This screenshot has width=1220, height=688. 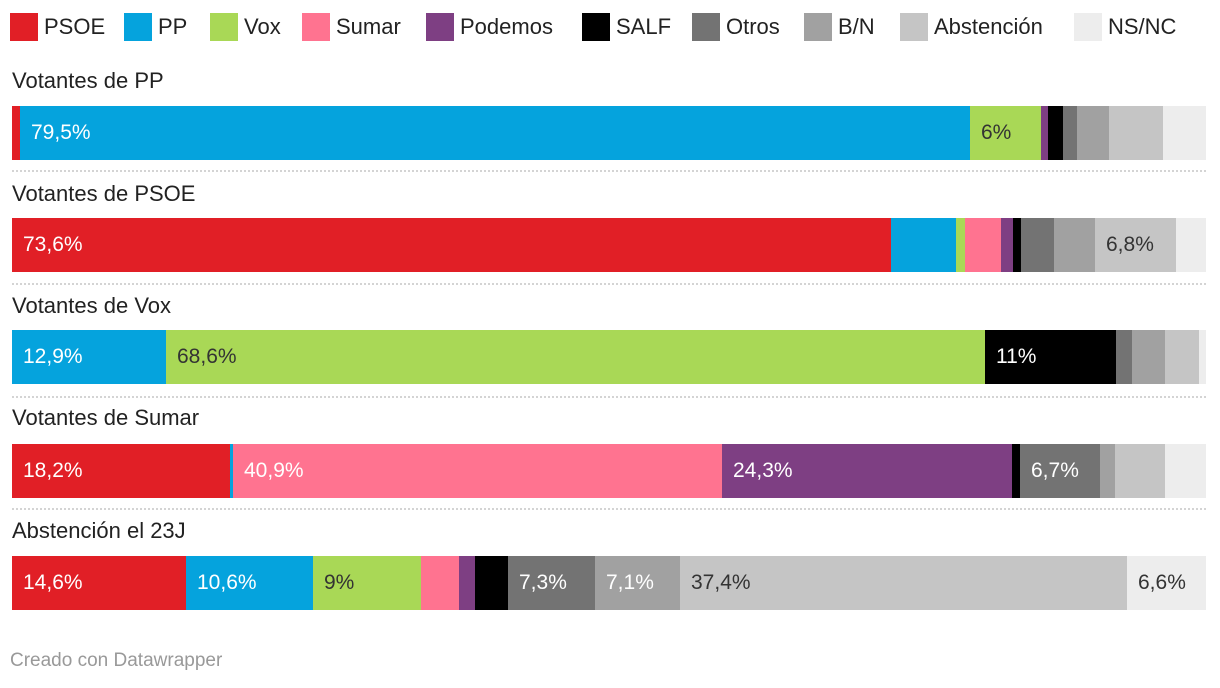 I want to click on legend-item: PSOE, so click(x=57, y=27).